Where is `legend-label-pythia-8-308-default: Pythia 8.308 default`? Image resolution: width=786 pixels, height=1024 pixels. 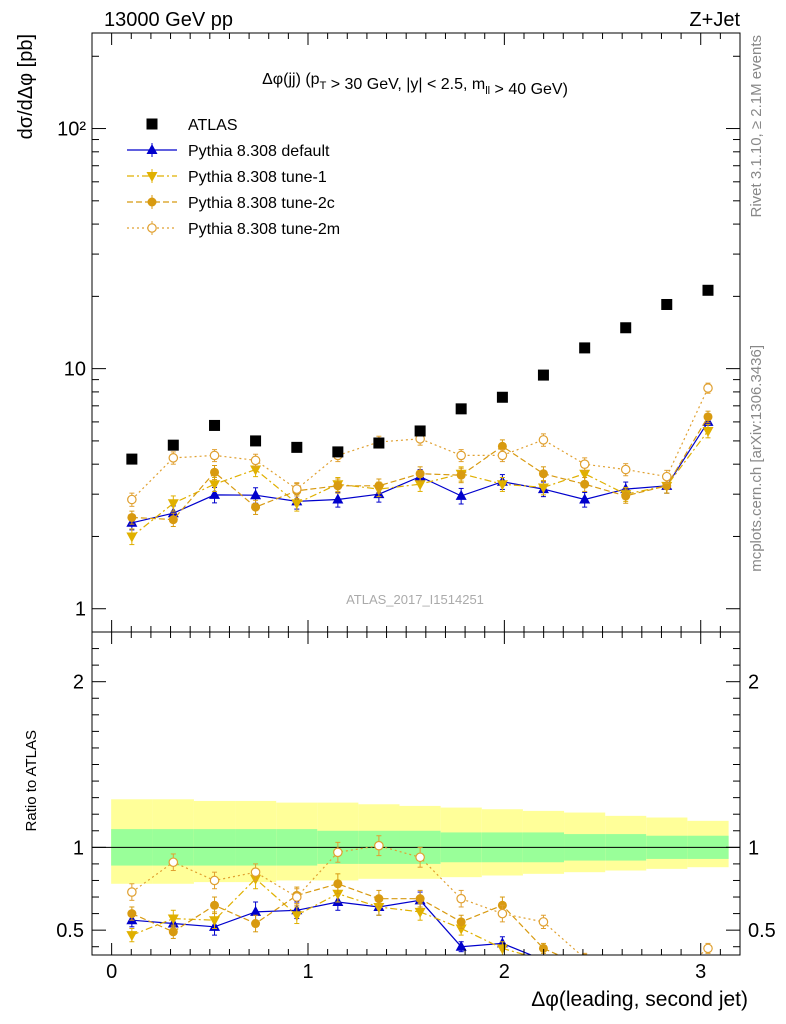
legend-label-pythia-8-308-default: Pythia 8.308 default is located at coordinates (259, 151).